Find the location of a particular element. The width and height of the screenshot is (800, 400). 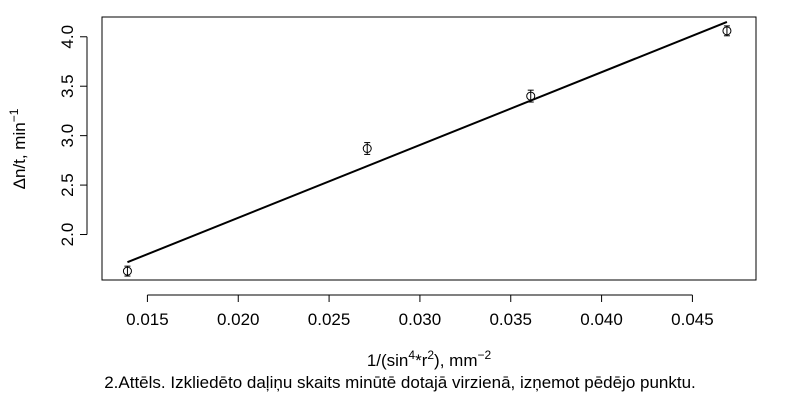

y-tick-label: 3.0 is located at coordinates (67, 136).